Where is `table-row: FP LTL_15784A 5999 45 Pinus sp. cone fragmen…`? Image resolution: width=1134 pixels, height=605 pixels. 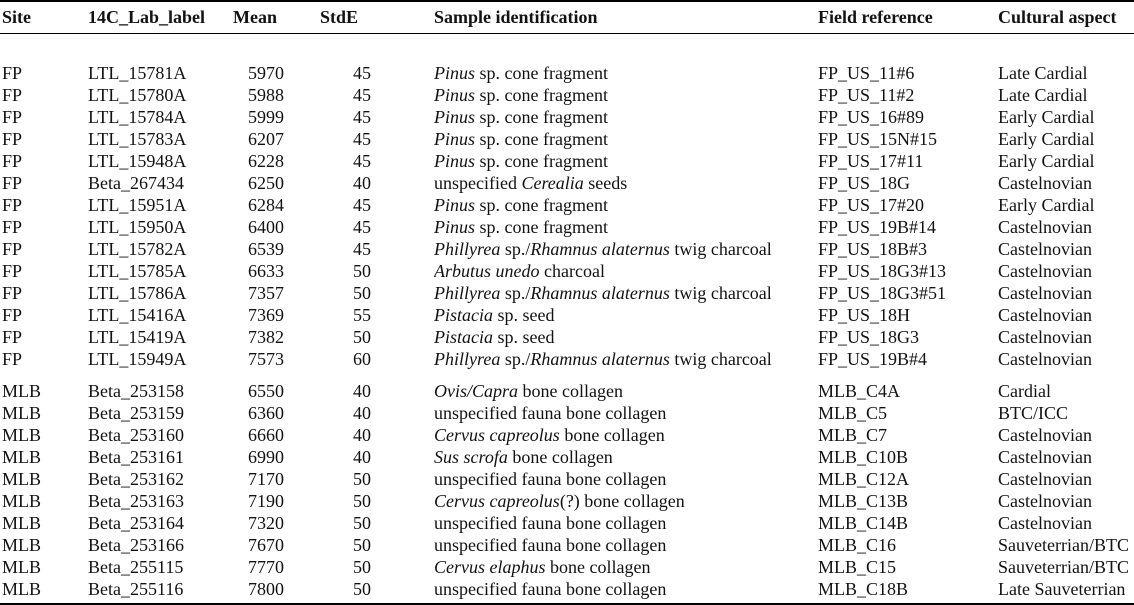 table-row: FP LTL_15784A 5999 45 Pinus sp. cone fragmen… is located at coordinates (567, 117).